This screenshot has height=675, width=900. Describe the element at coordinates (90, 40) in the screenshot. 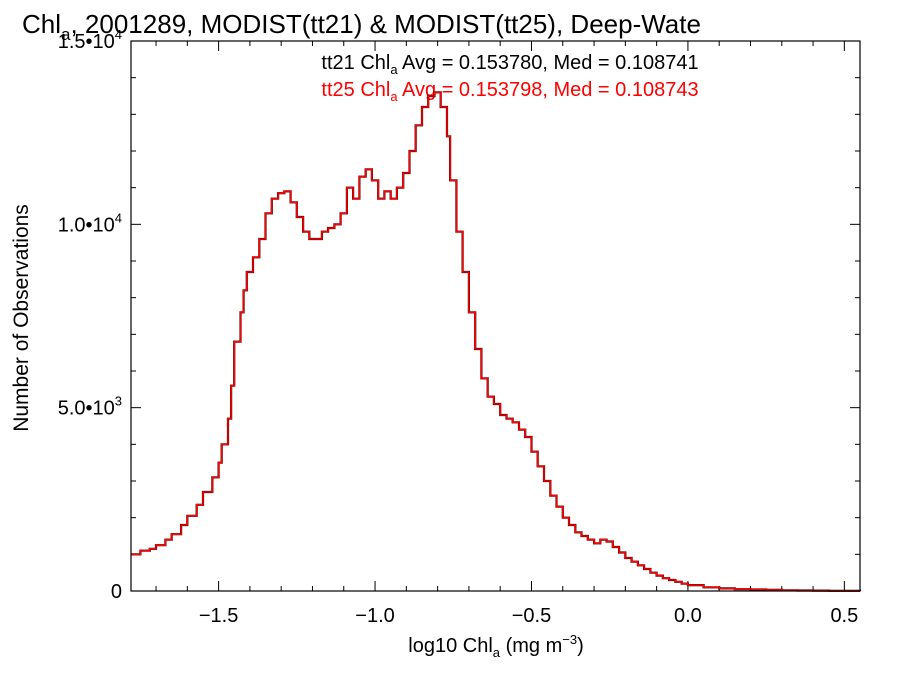

I see `y-tick-label: 1.5•104` at that location.